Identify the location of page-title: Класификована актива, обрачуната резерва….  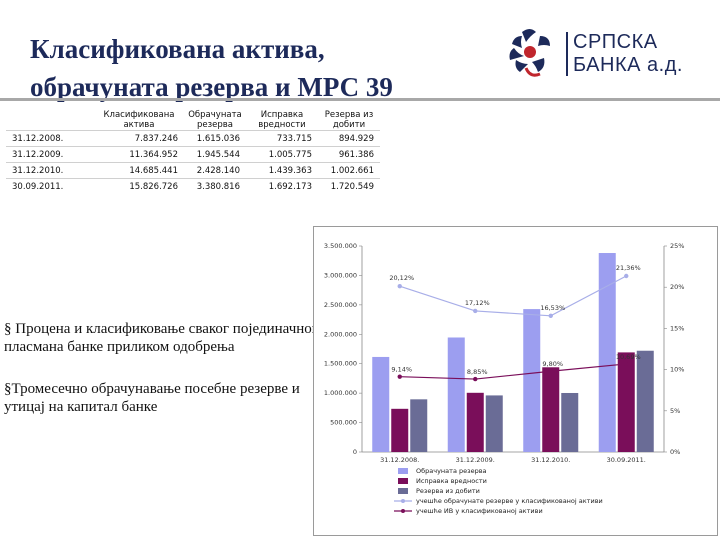
(250, 68).